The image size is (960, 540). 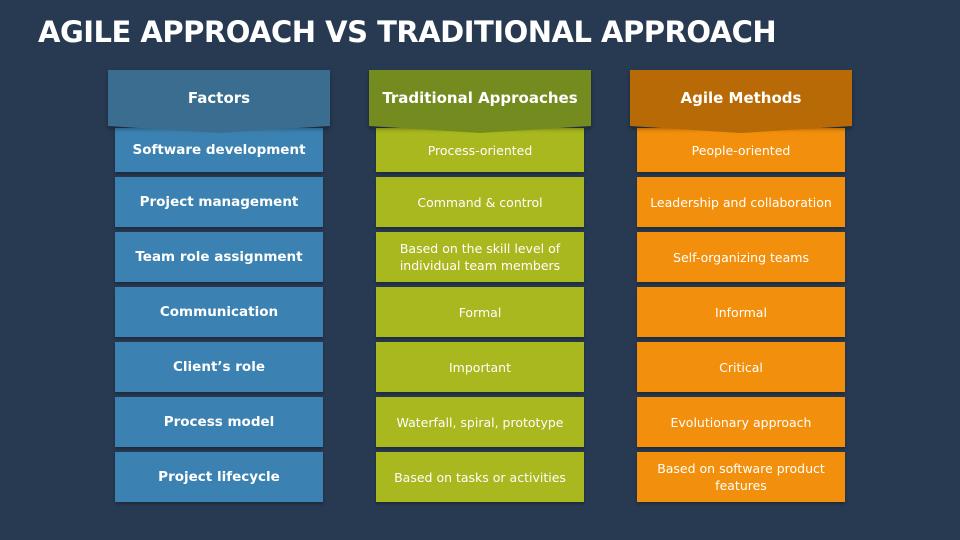 I want to click on traditional-cell-project-management: Command & control, so click(x=480, y=202).